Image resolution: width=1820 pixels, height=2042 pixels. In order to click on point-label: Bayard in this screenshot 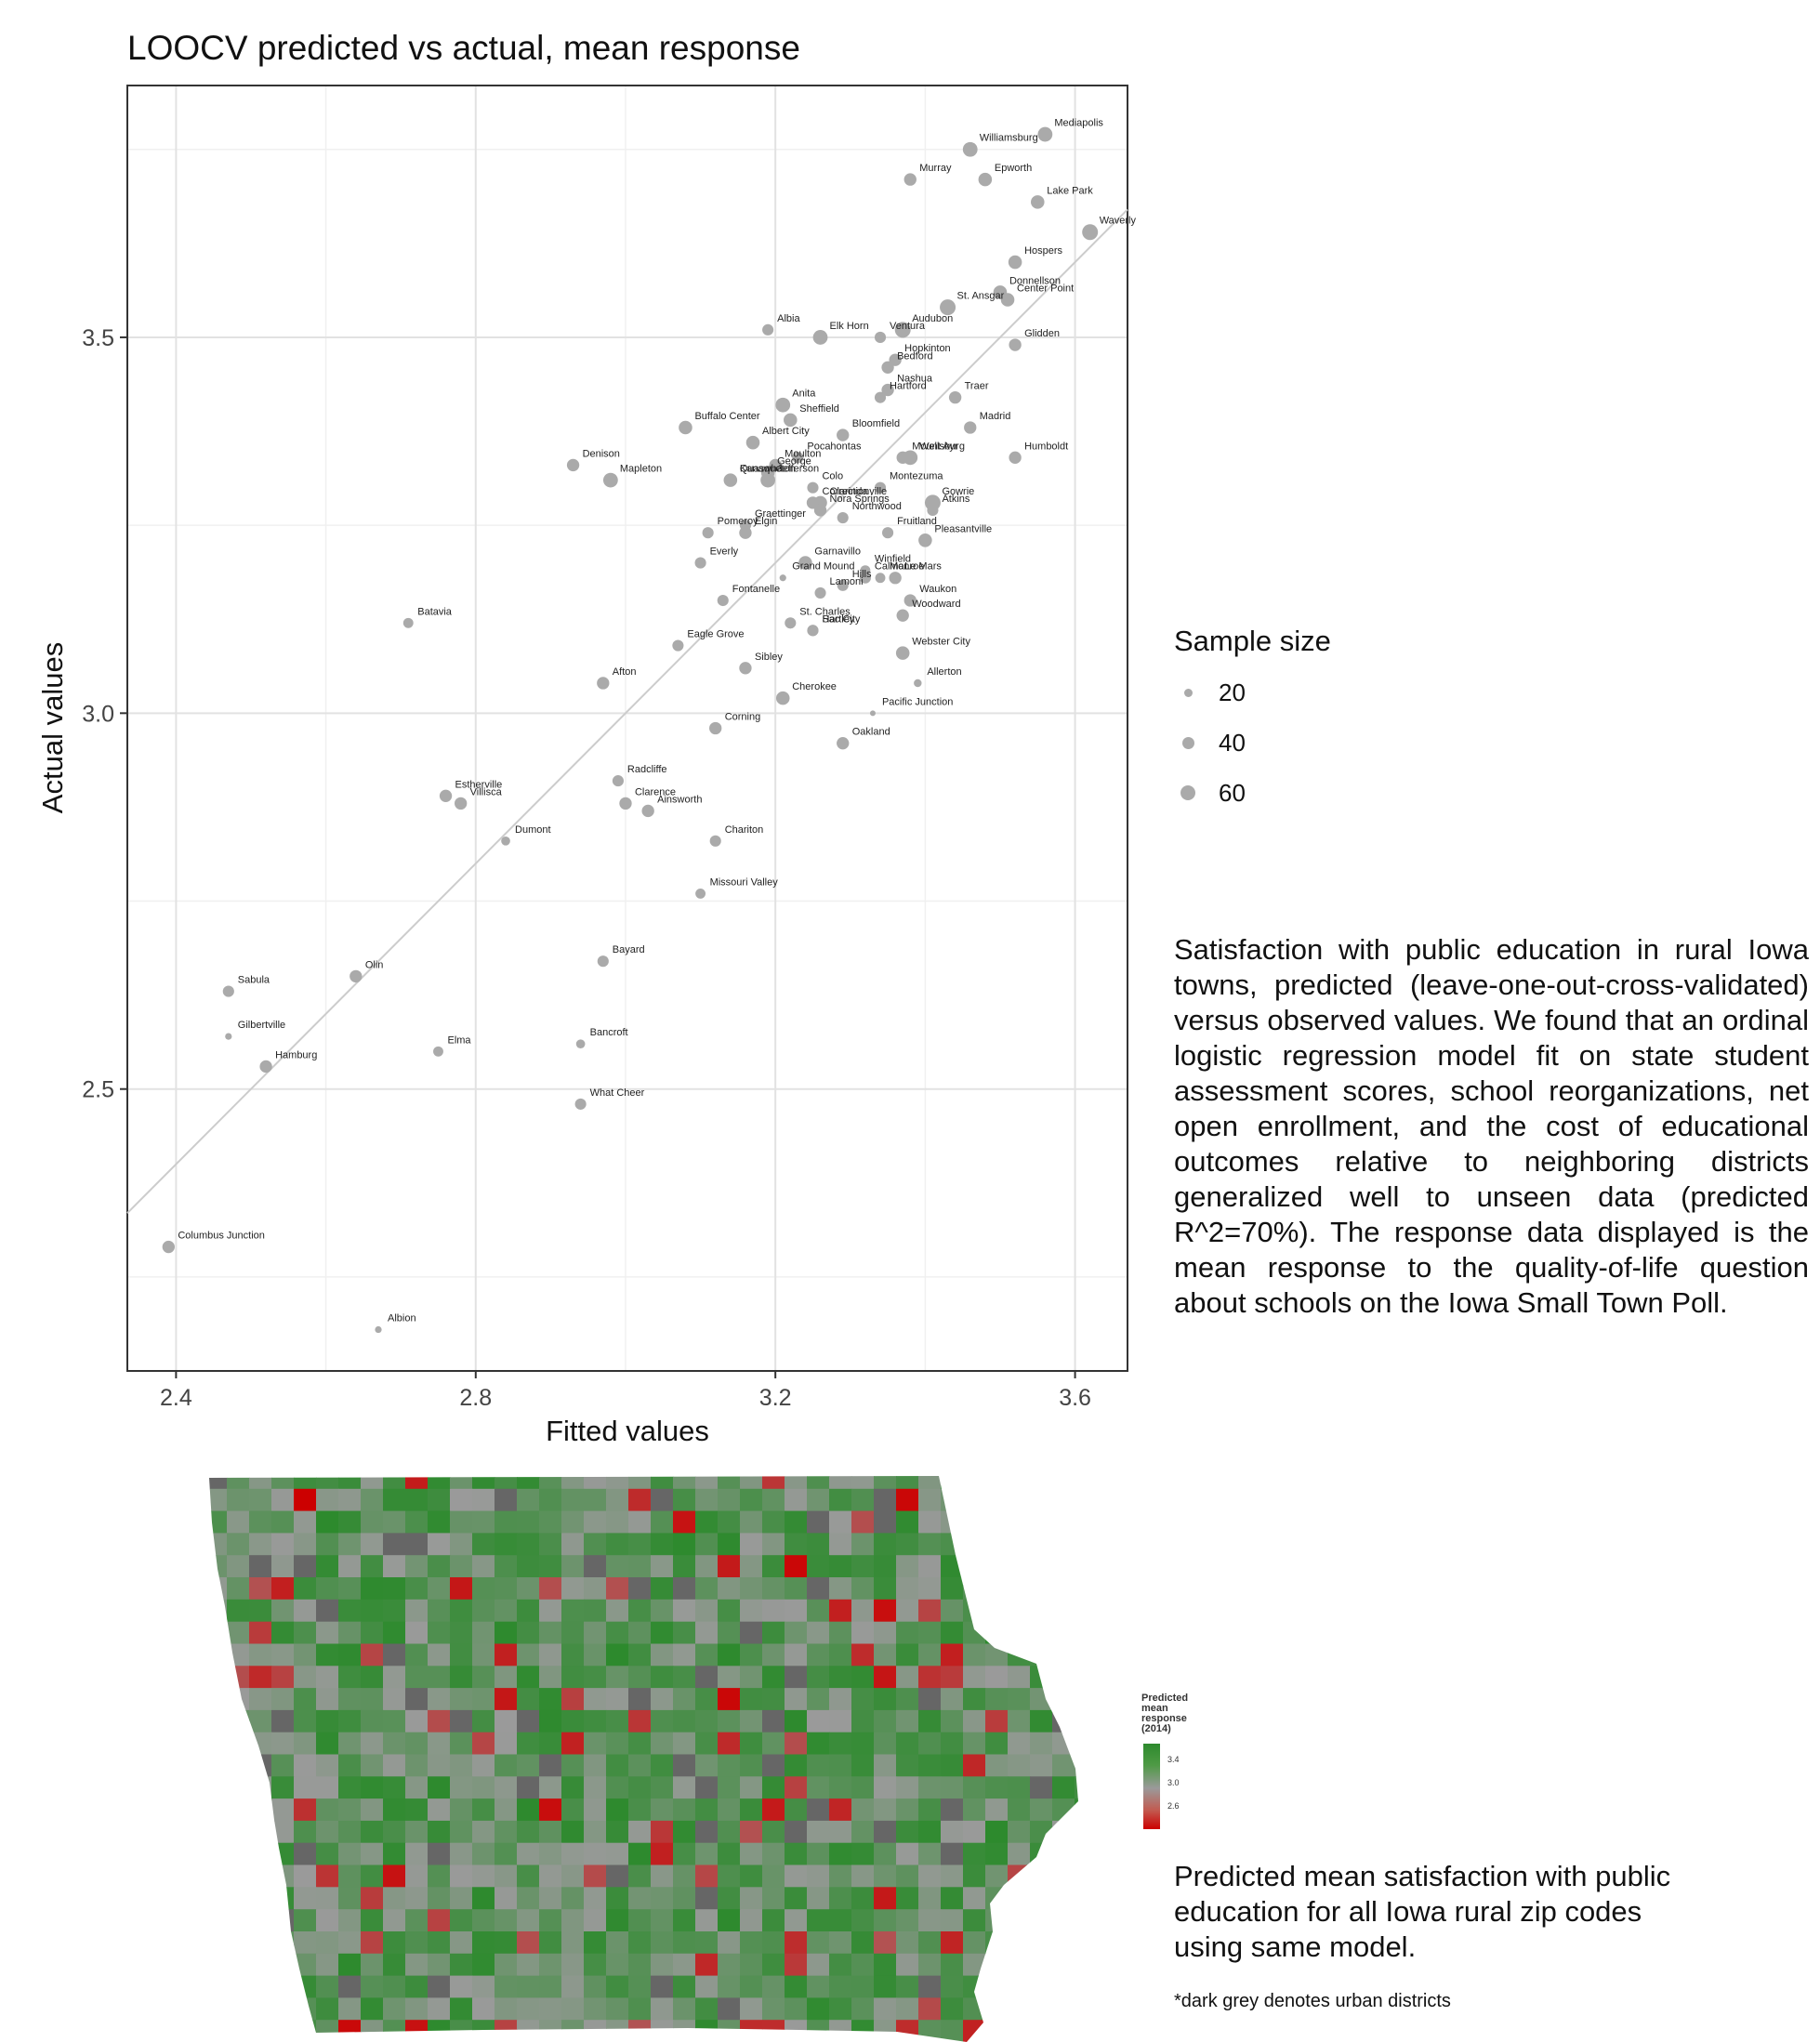, I will do `click(629, 950)`.